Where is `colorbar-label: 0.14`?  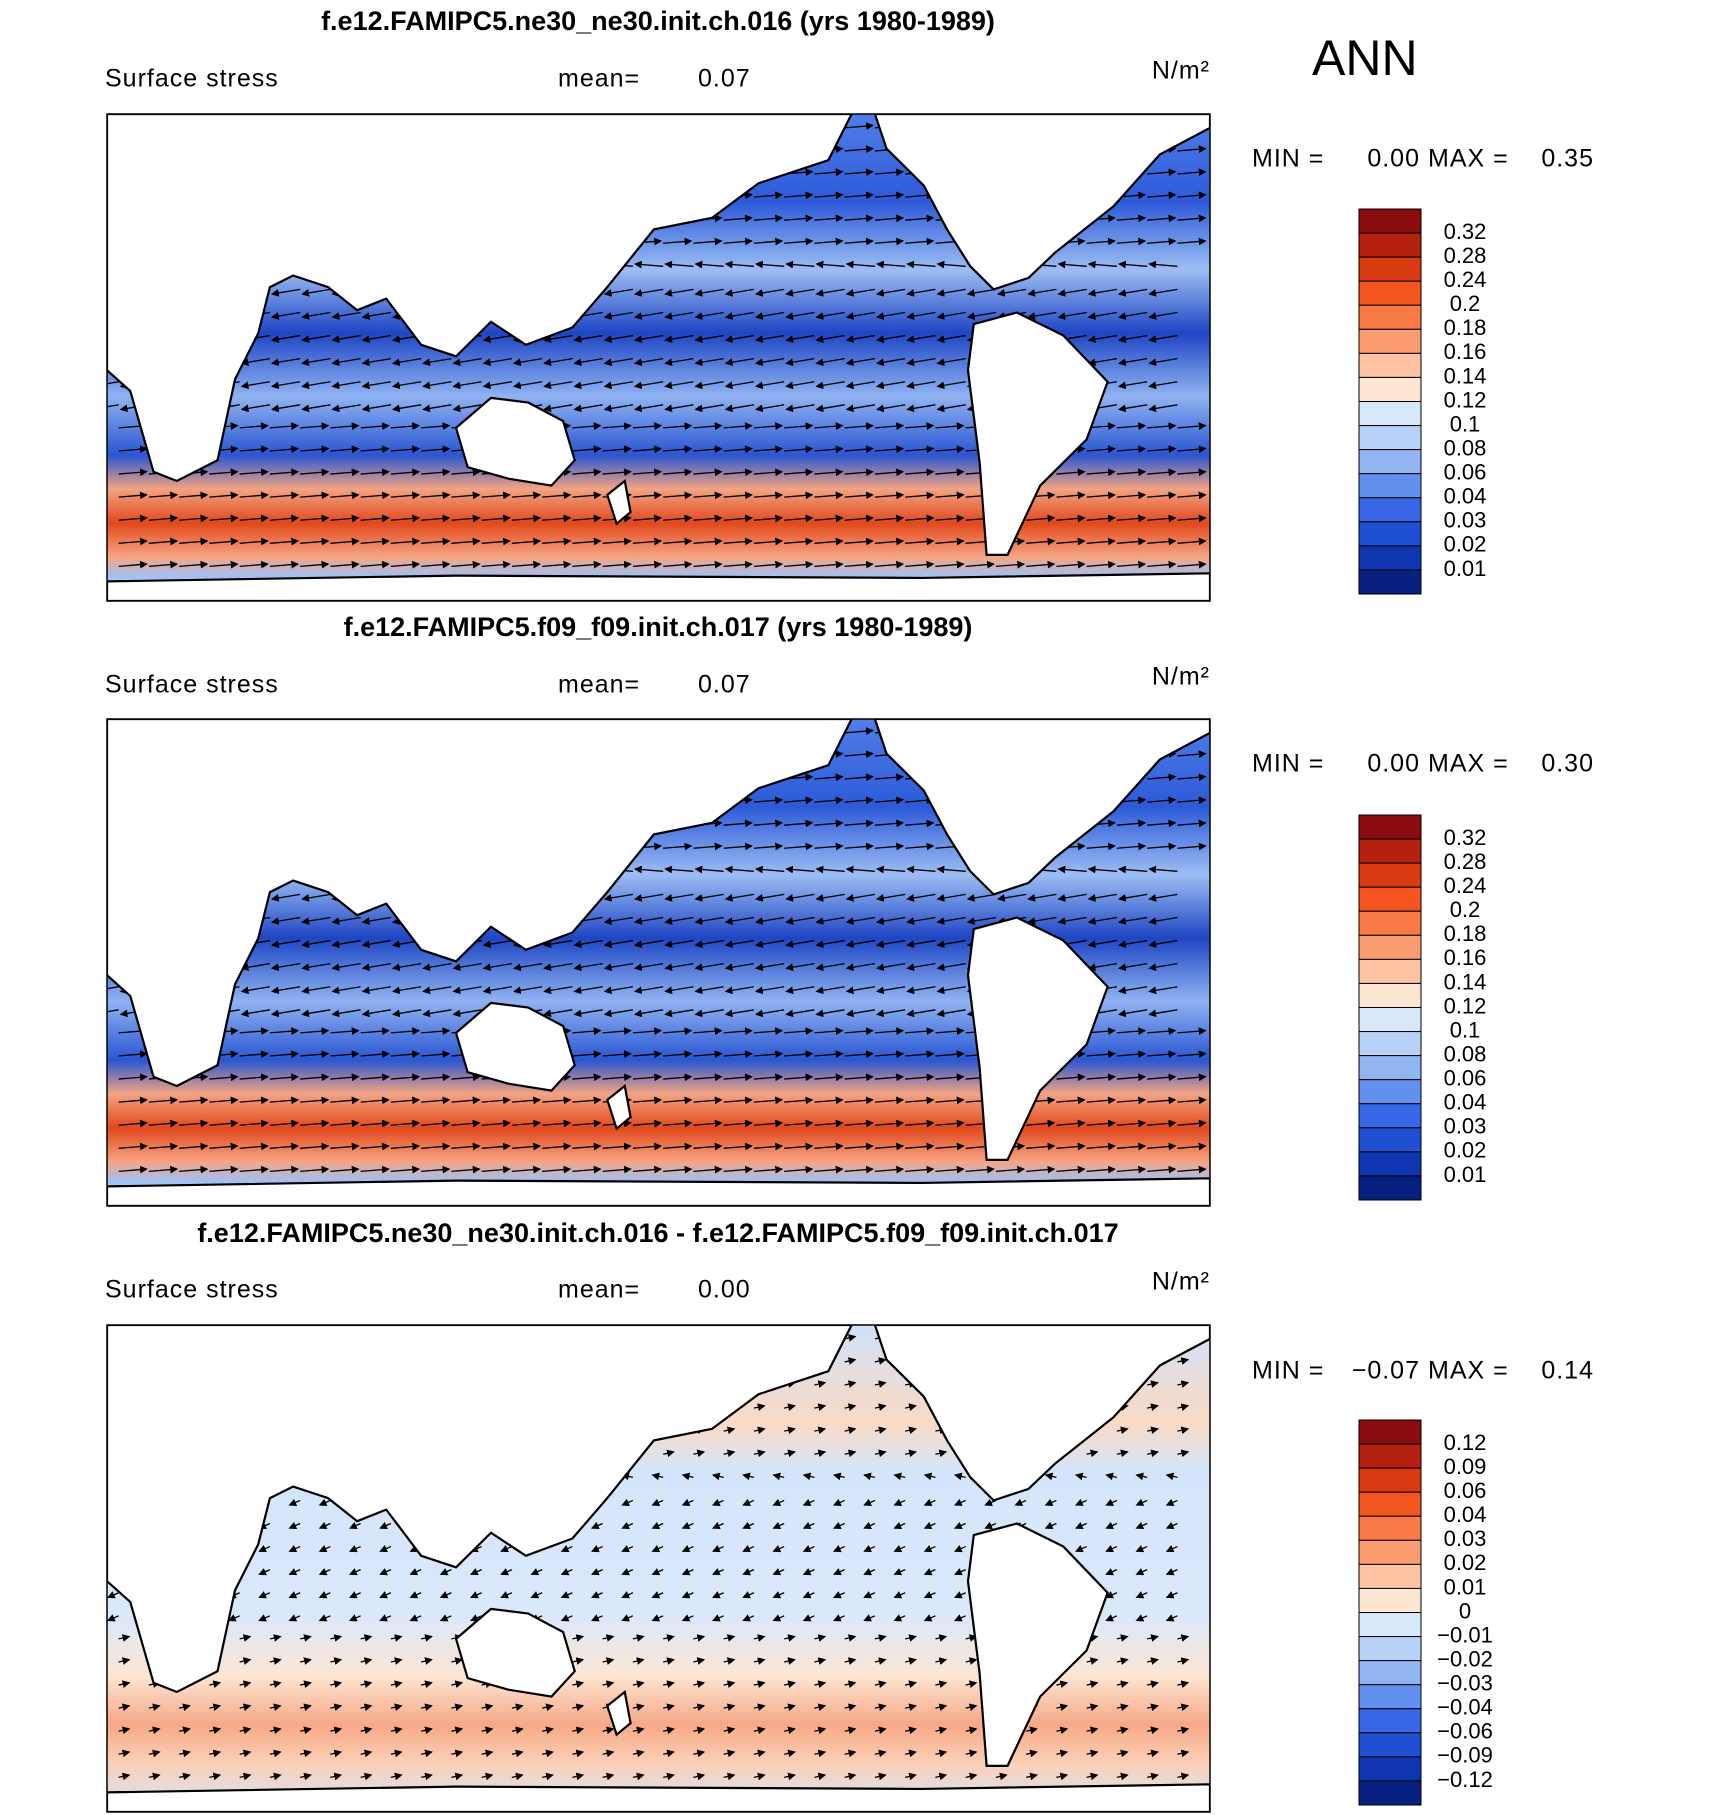
colorbar-label: 0.14 is located at coordinates (1465, 981).